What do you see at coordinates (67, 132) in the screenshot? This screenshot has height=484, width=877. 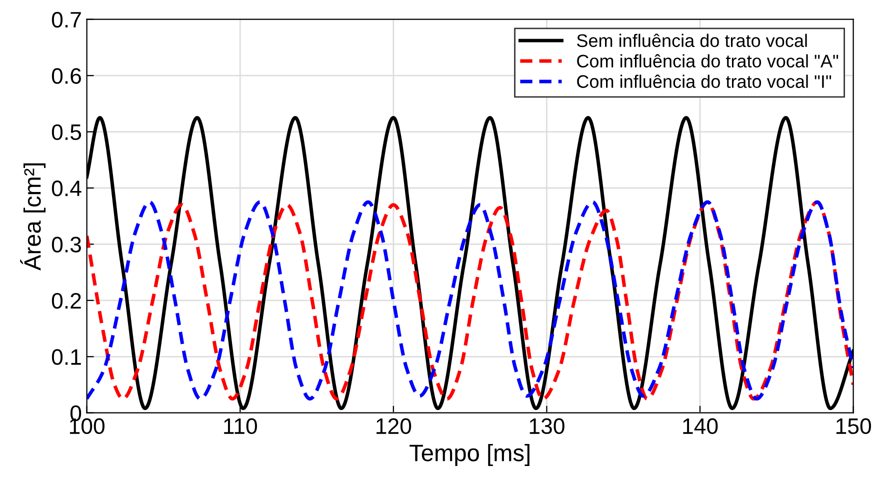 I see `y-tick-label: 0.5` at bounding box center [67, 132].